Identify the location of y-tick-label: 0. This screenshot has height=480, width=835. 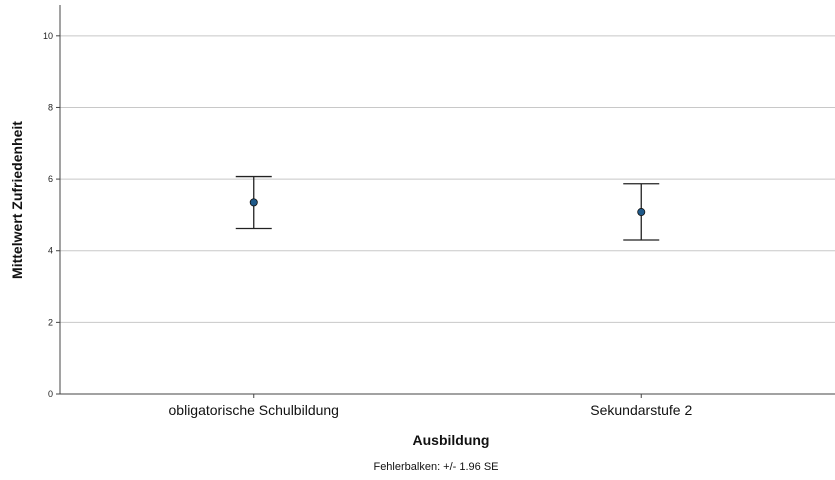
(50, 394).